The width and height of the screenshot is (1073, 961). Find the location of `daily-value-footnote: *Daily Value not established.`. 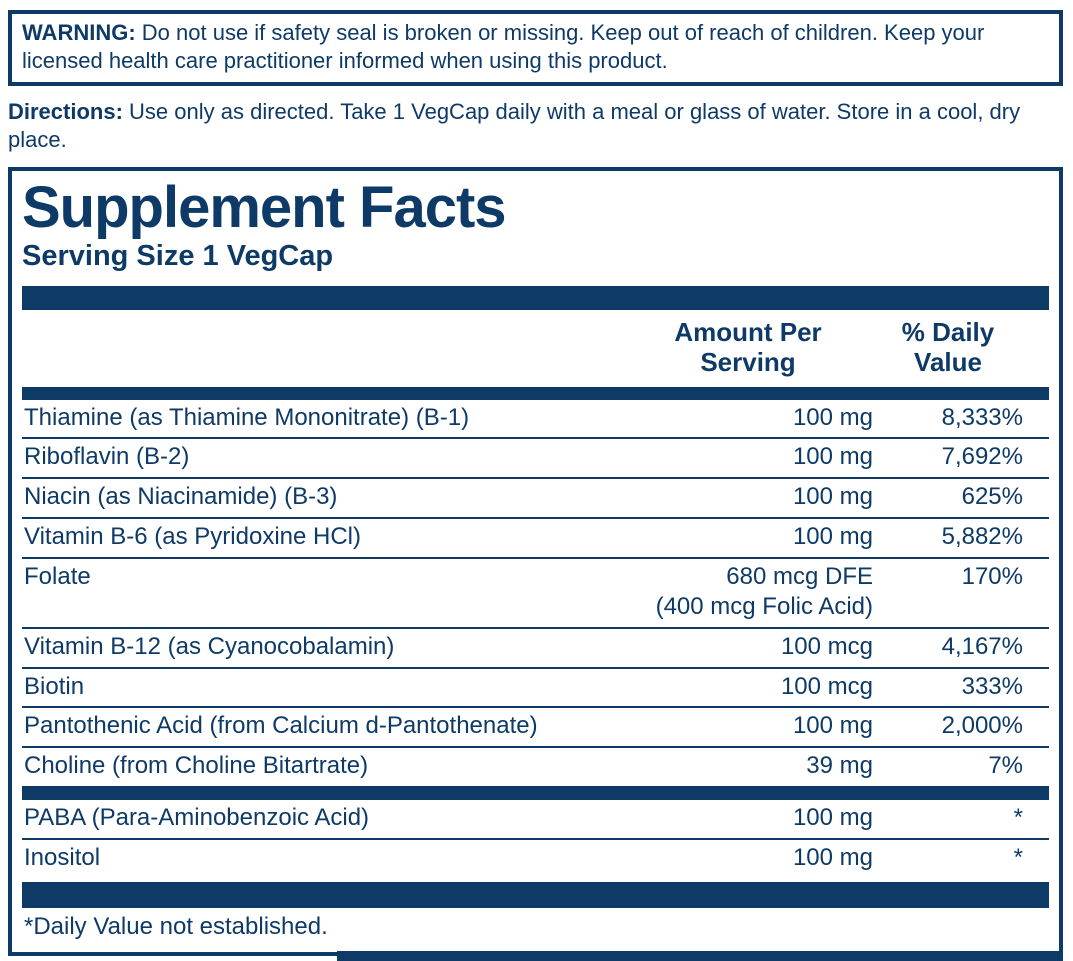

daily-value-footnote: *Daily Value not established. is located at coordinates (176, 927).